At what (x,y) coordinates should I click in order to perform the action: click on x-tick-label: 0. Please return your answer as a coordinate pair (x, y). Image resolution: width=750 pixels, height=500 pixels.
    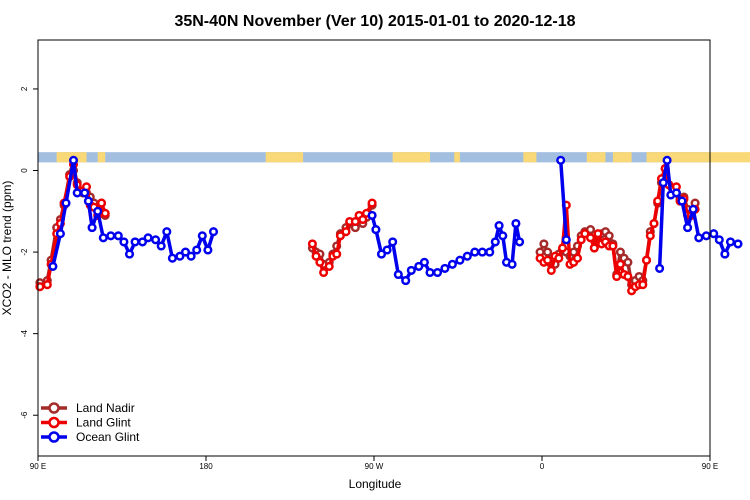
    Looking at the image, I should click on (542, 466).